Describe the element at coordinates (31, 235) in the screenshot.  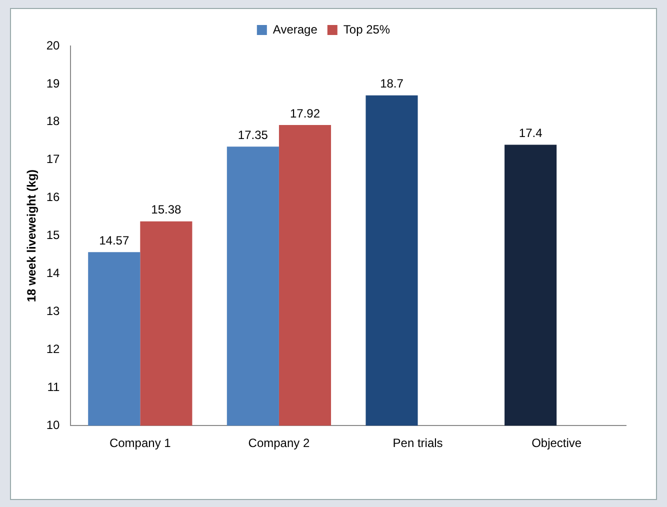
I see `y-axis-title: 18 week liveweight (kg)` at that location.